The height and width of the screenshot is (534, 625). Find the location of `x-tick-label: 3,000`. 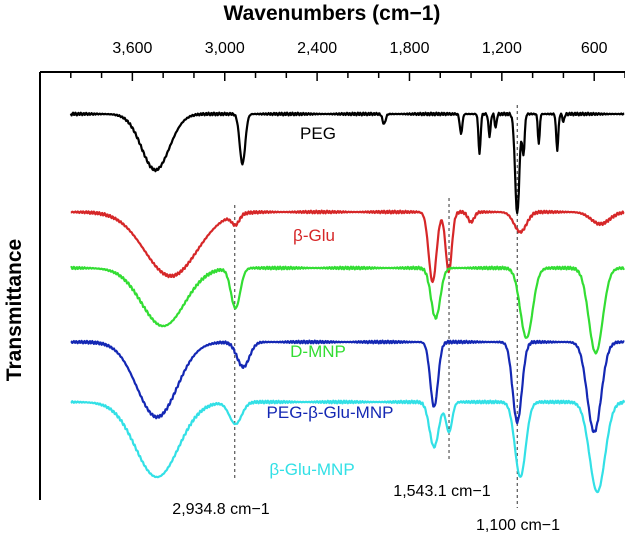

x-tick-label: 3,000 is located at coordinates (225, 48).